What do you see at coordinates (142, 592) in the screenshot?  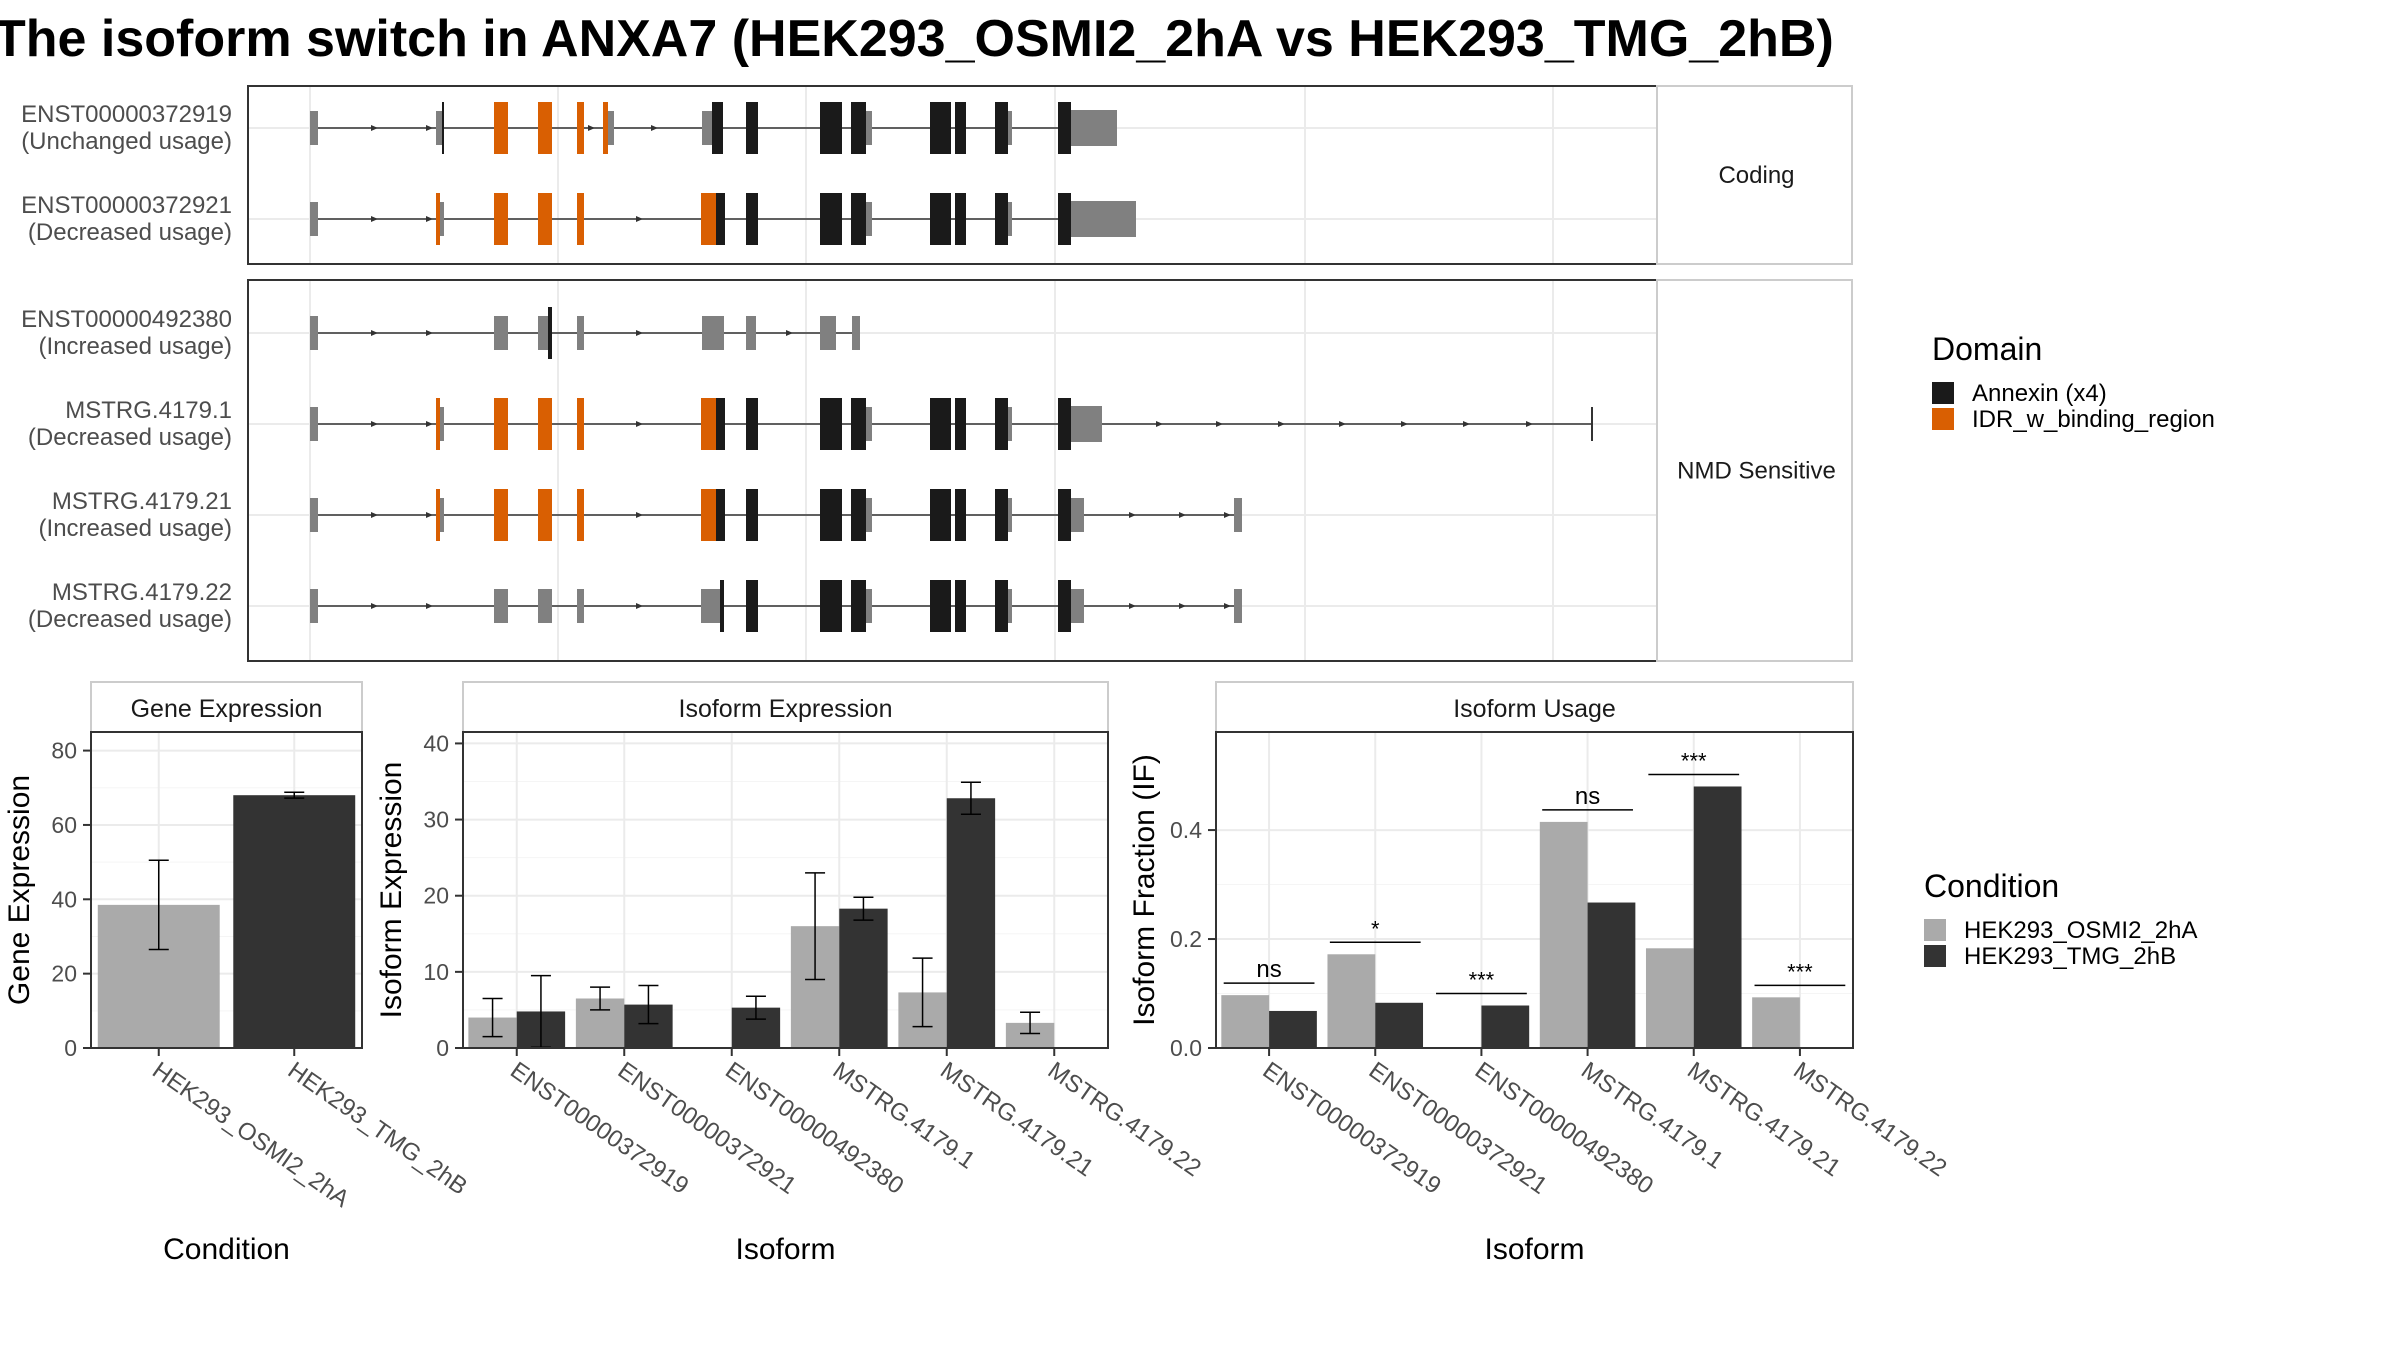 I see `transcript-id-label: MSTRG.4179.22` at bounding box center [142, 592].